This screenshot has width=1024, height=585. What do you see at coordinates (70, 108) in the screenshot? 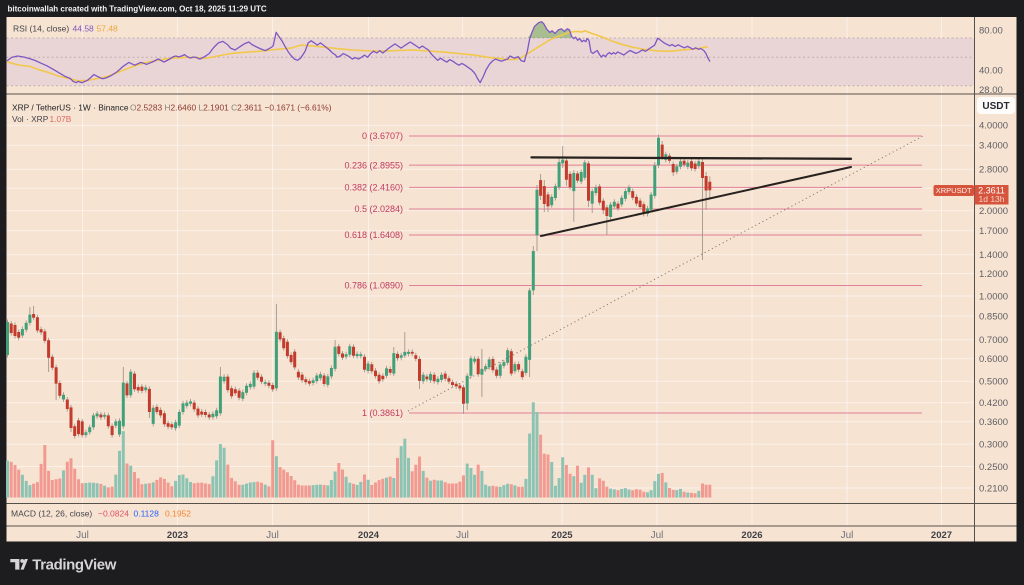
I see `svg-text: XRP / TetherUS · 1W · Binance` at bounding box center [70, 108].